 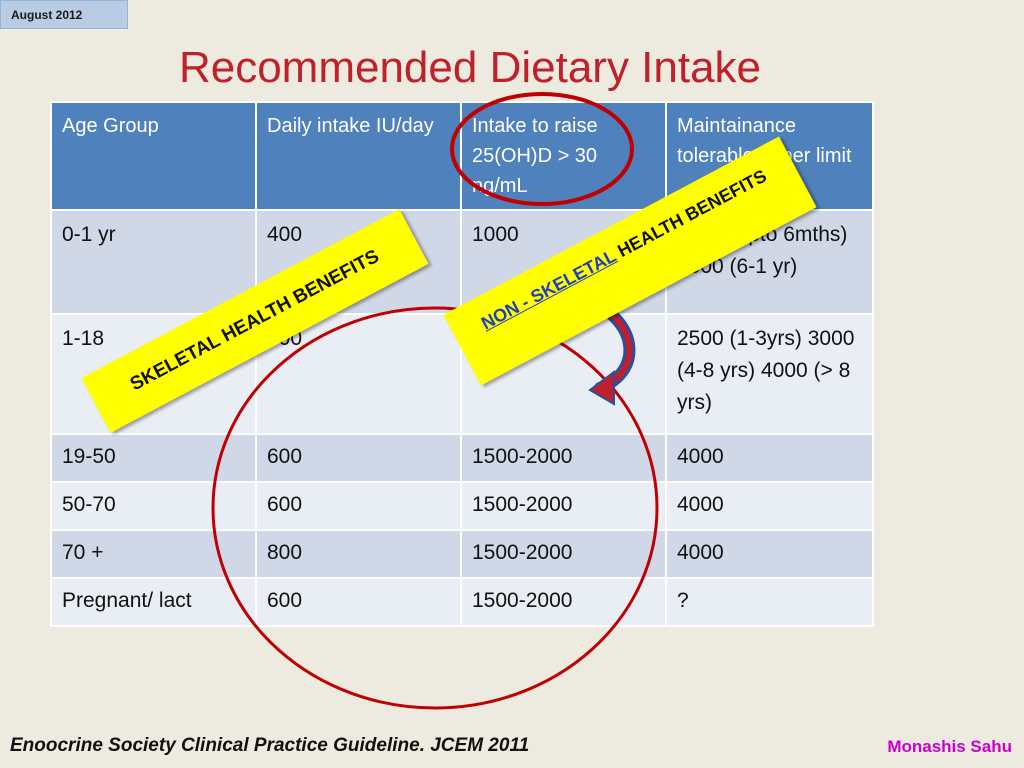 I want to click on header-daily-intake: Daily intake IU/day, so click(x=358, y=156).